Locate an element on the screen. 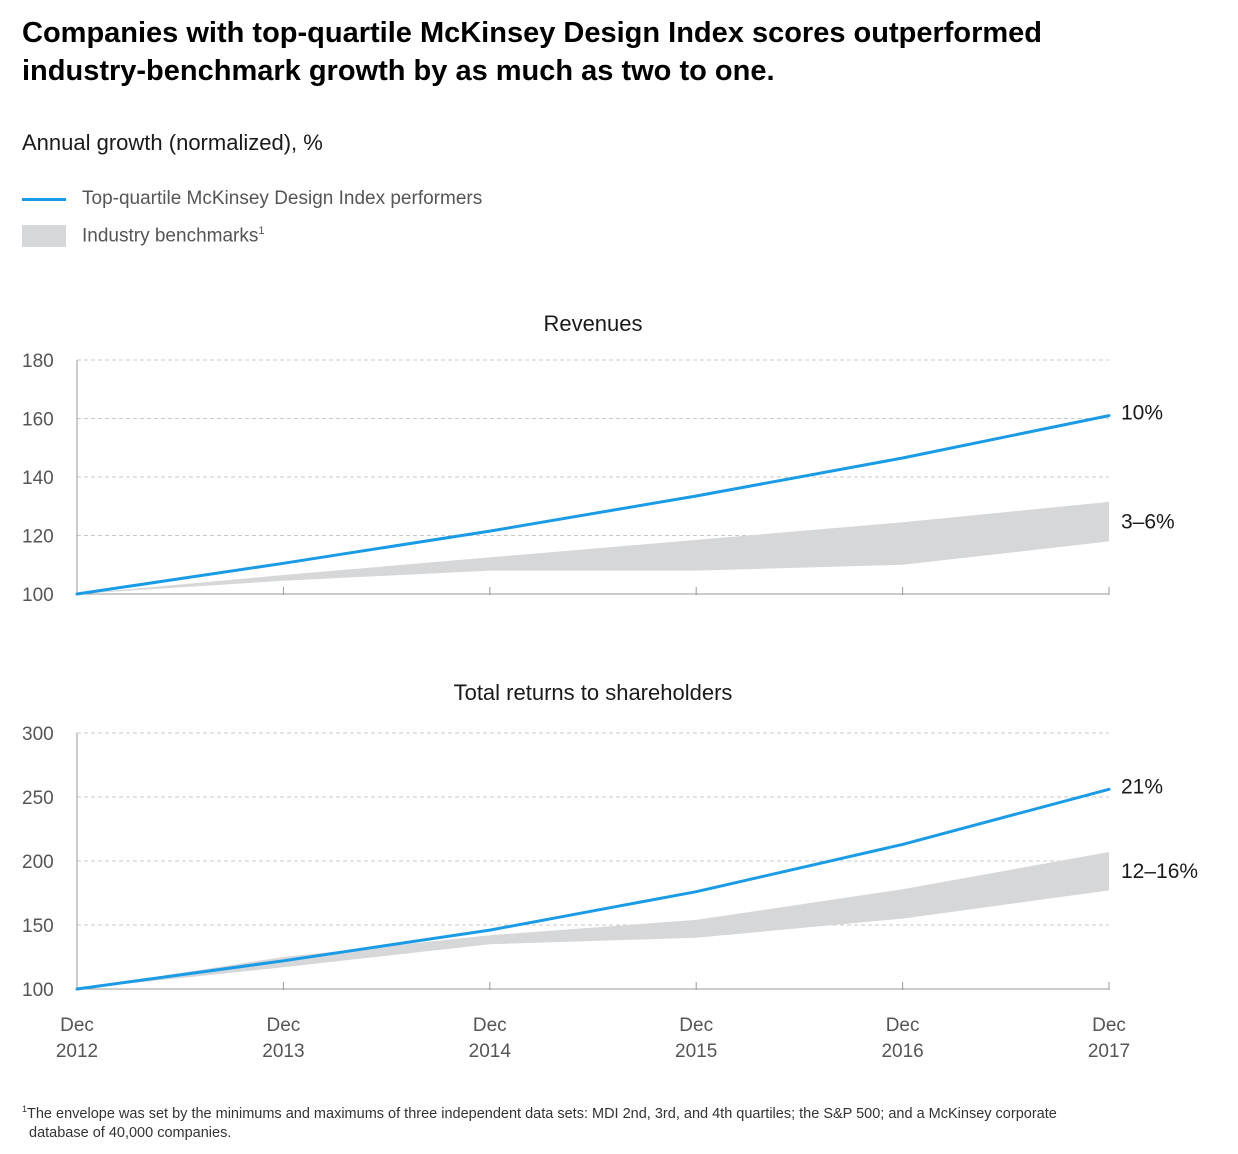 The height and width of the screenshot is (1154, 1238). chart-2-line-end-label: 21% is located at coordinates (1142, 786).